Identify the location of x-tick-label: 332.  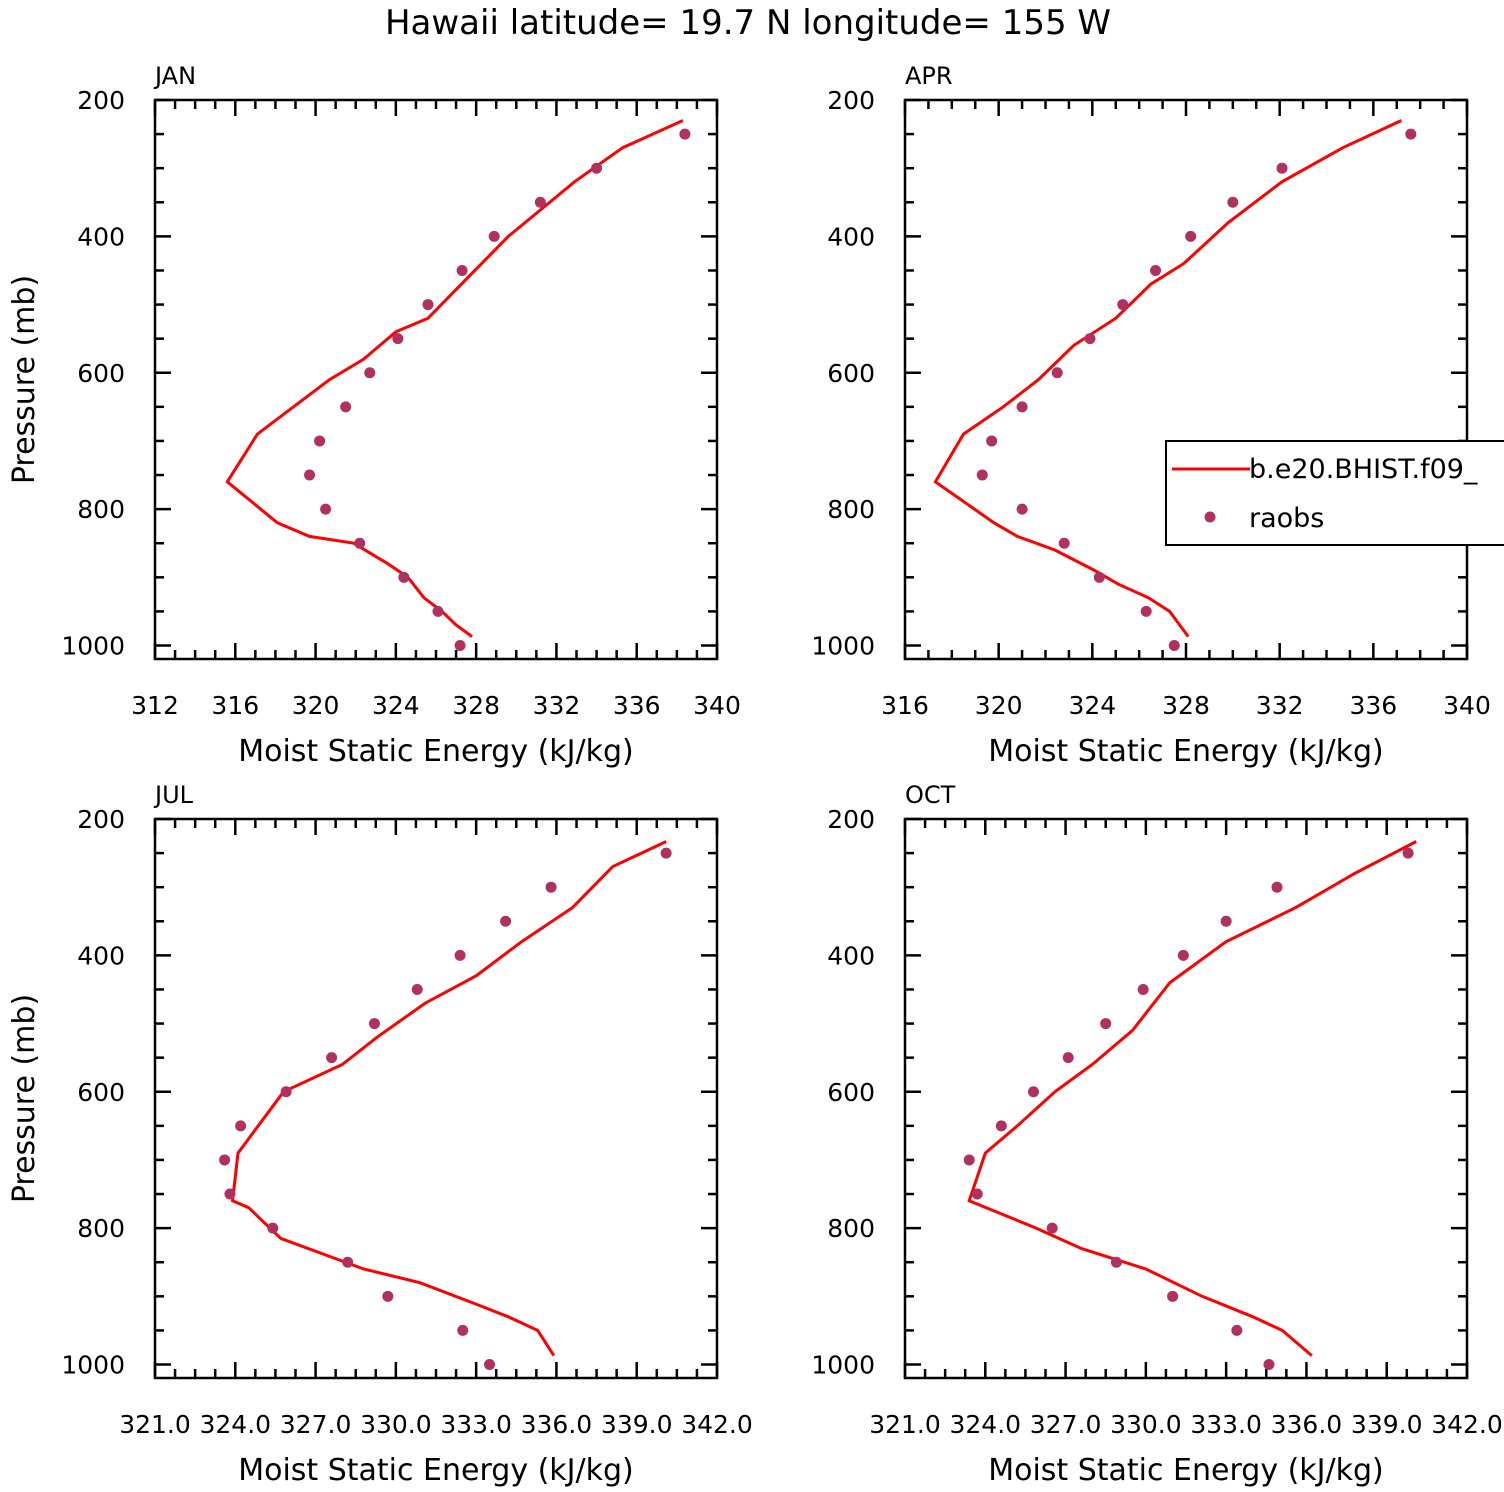
(1280, 705).